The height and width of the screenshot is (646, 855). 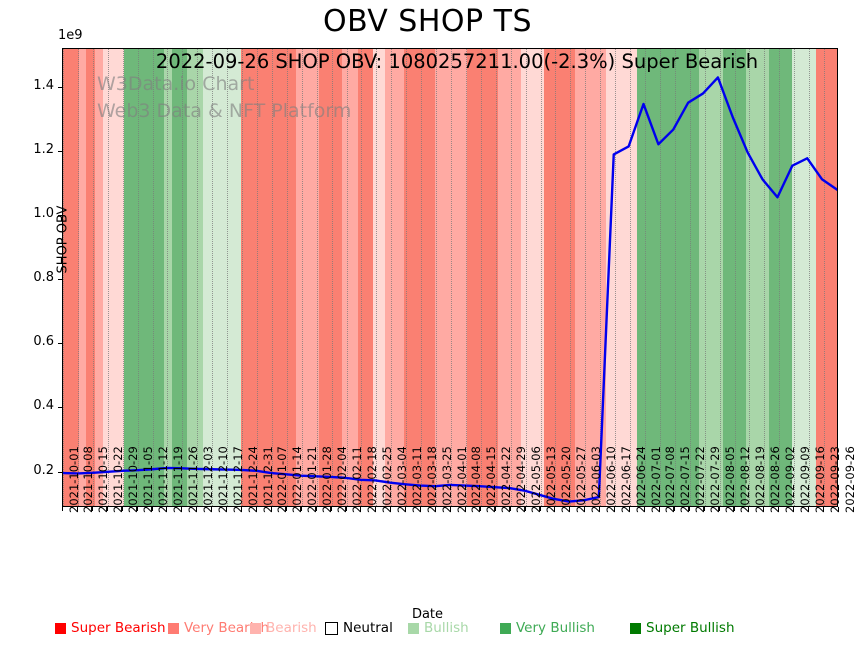 What do you see at coordinates (819, 479) in the screenshot?
I see `x-axis-tick-label: 2022-09-16` at bounding box center [819, 479].